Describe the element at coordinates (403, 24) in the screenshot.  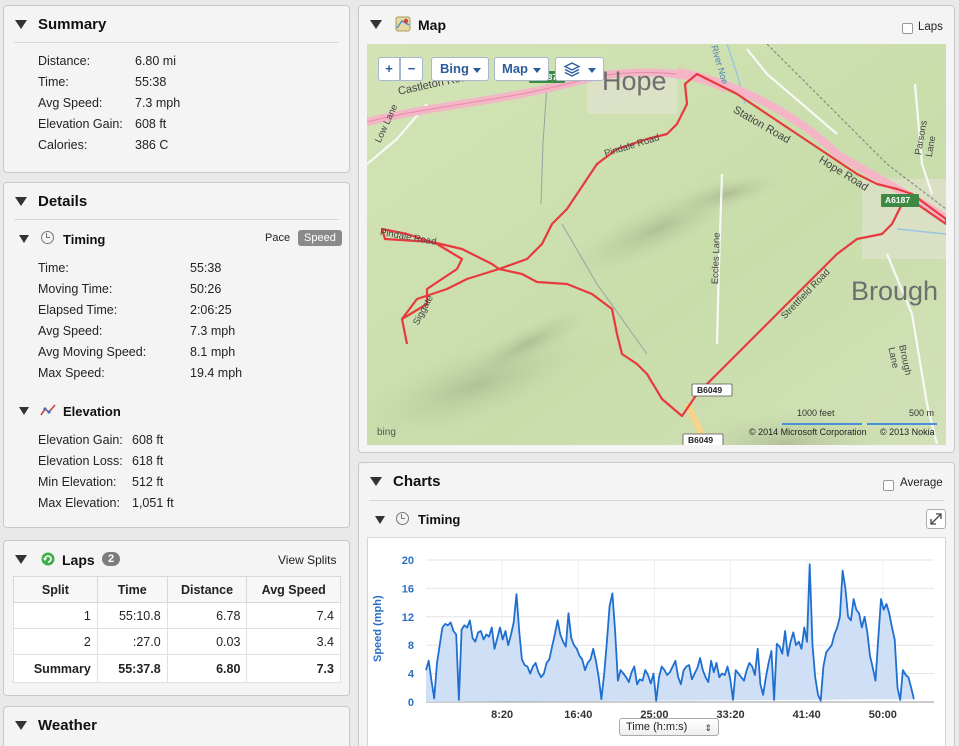
I see `map-icon` at that location.